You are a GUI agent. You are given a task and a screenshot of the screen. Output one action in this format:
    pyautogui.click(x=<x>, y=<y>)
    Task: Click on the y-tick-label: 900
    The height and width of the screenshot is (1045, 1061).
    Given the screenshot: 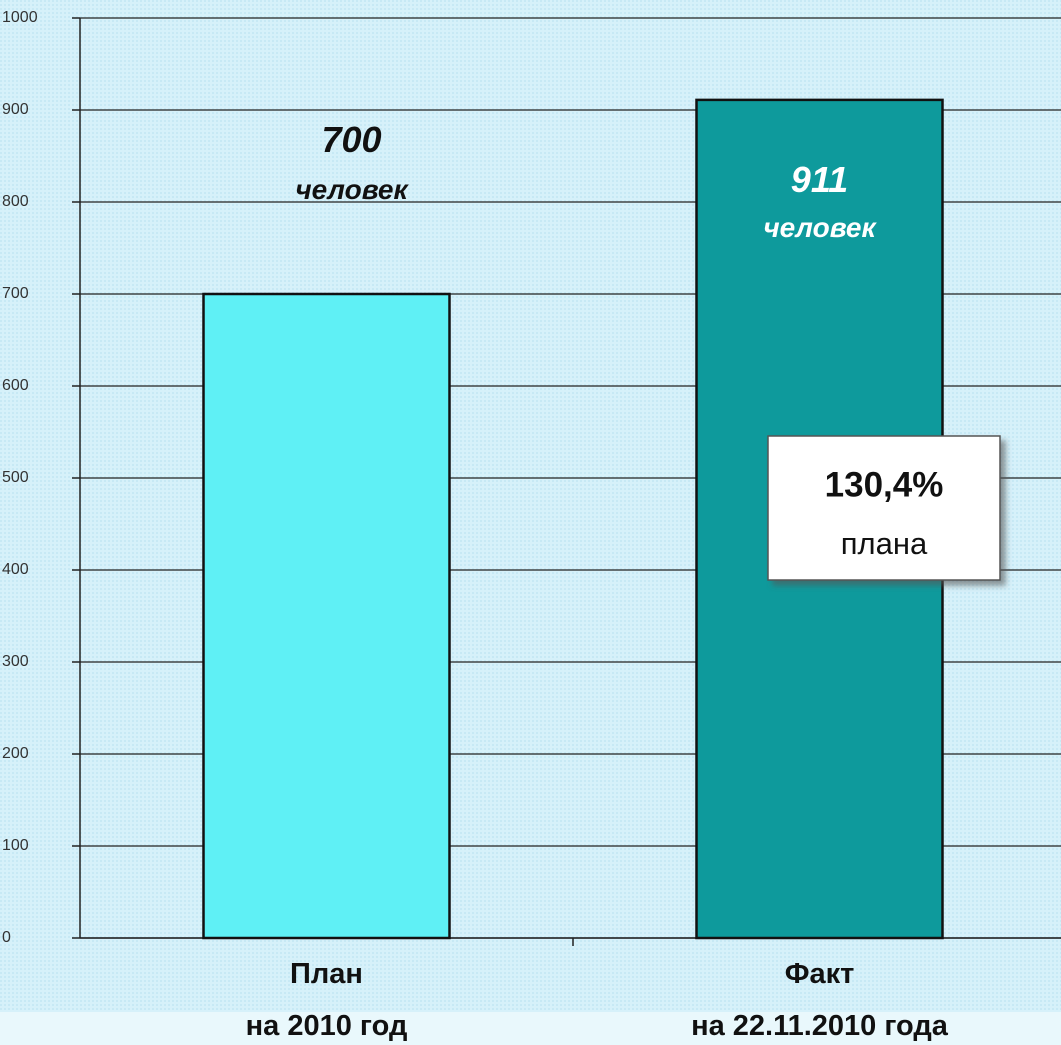 What is the action you would take?
    pyautogui.click(x=15, y=109)
    